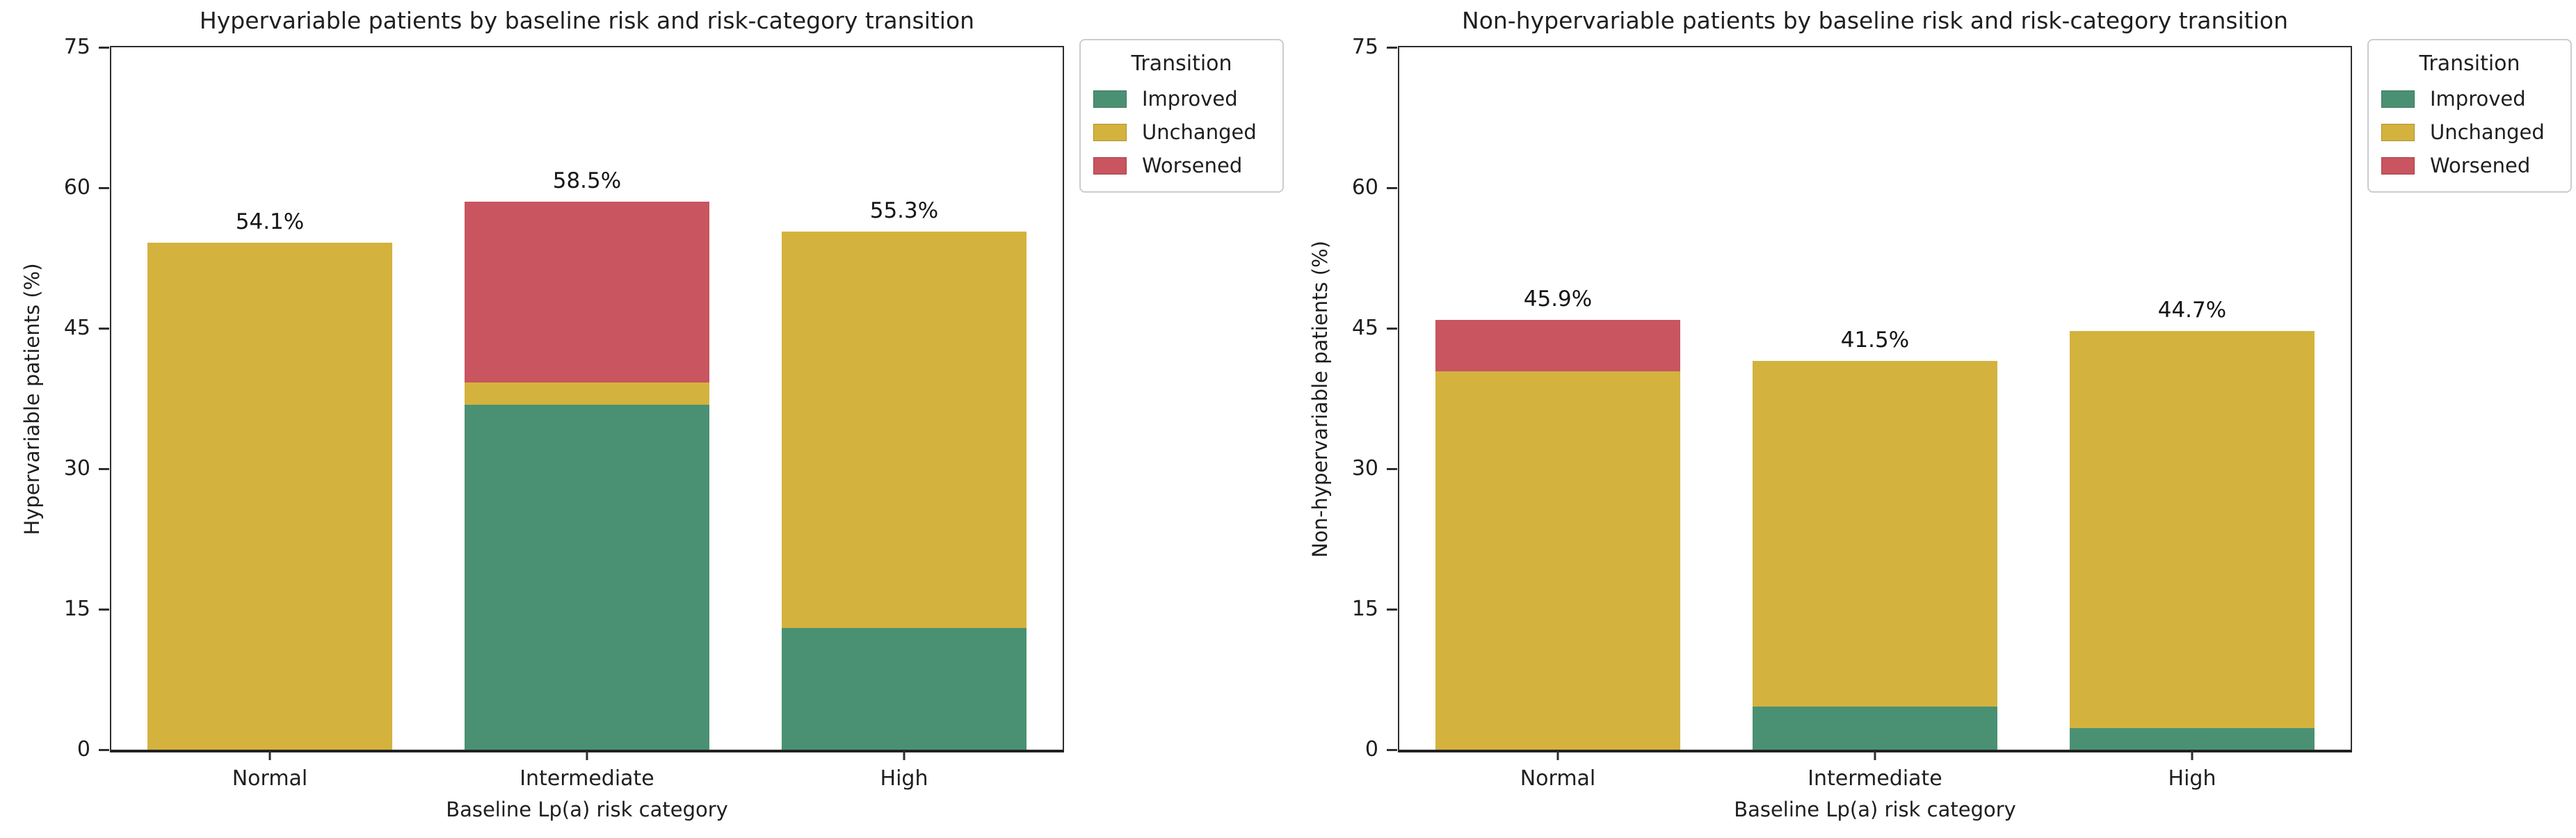  I want to click on bar-slot-normal: 45.9%, so click(1557, 398).